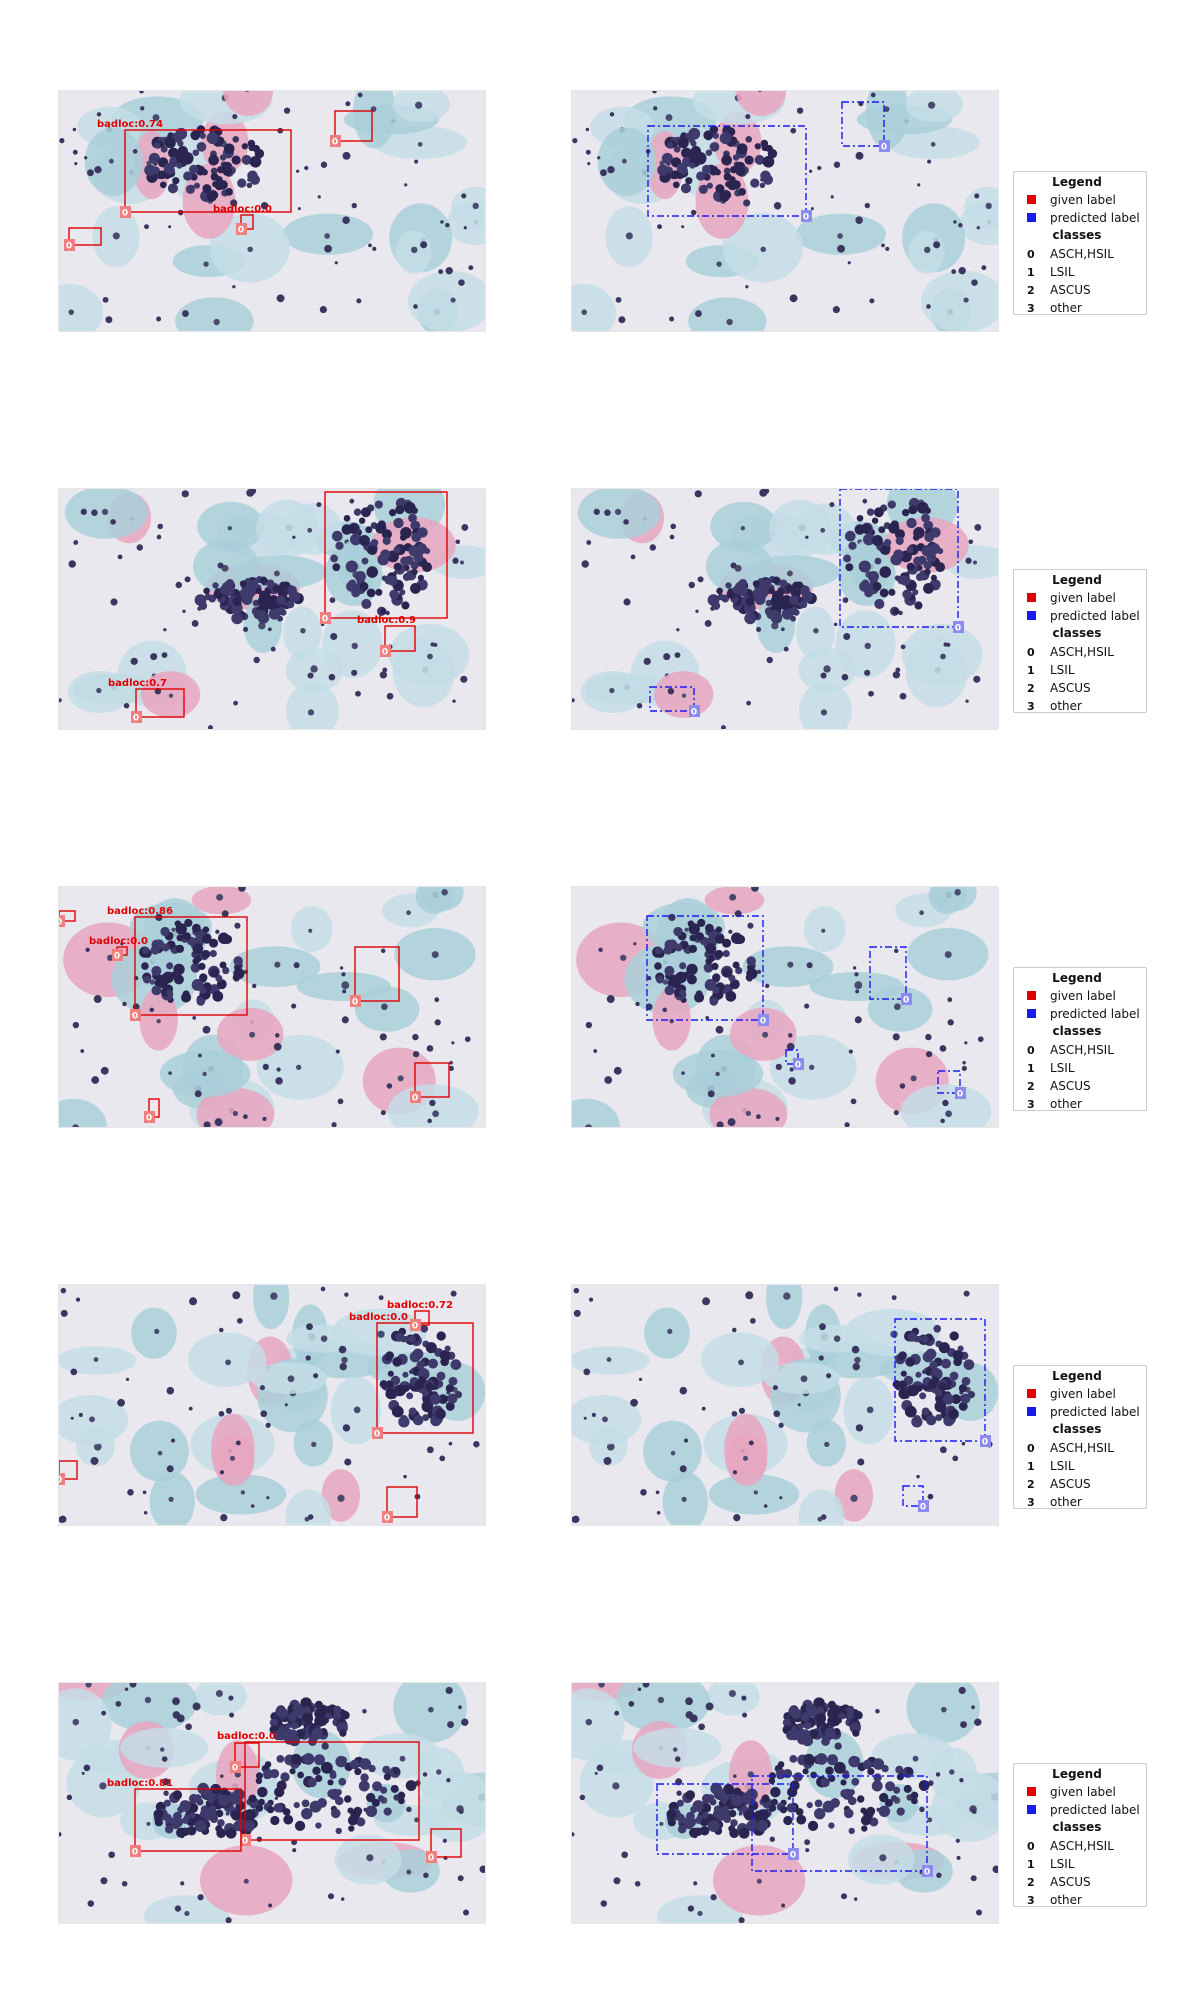  What do you see at coordinates (137, 683) in the screenshot?
I see `badloc-label: badloc:0.7` at bounding box center [137, 683].